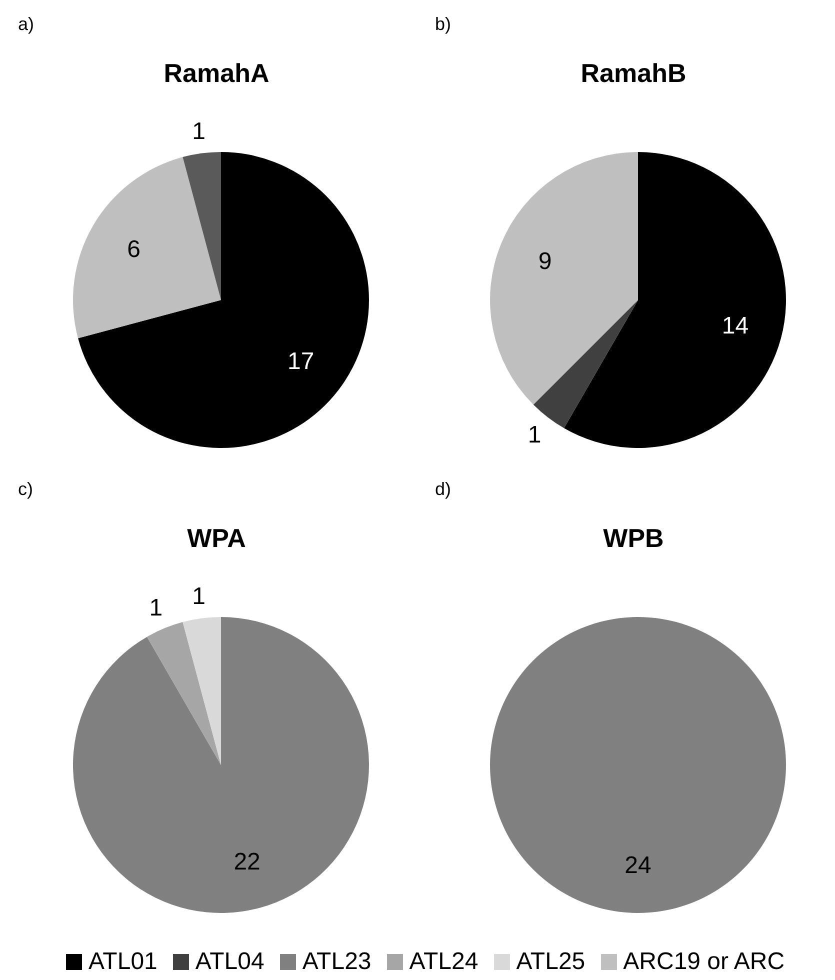 This screenshot has height=980, width=835. I want to click on data-label: 14, so click(735, 326).